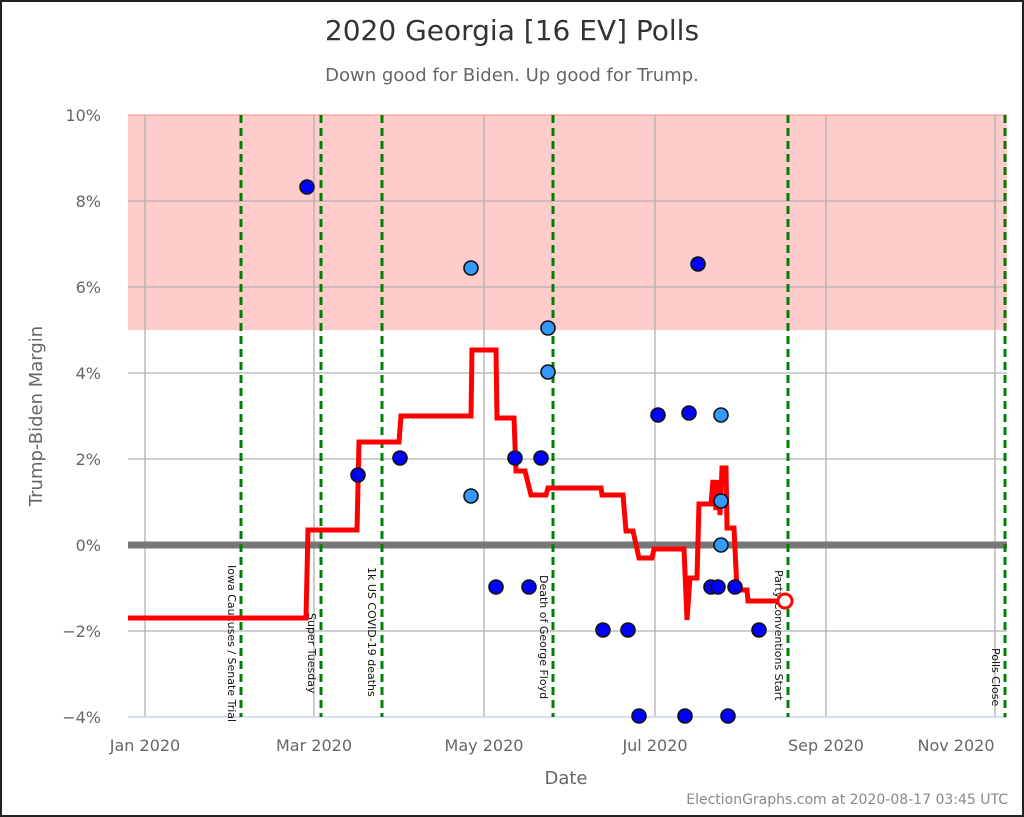 This screenshot has height=817, width=1024. Describe the element at coordinates (565, 778) in the screenshot. I see `x-axis-label: Date` at that location.